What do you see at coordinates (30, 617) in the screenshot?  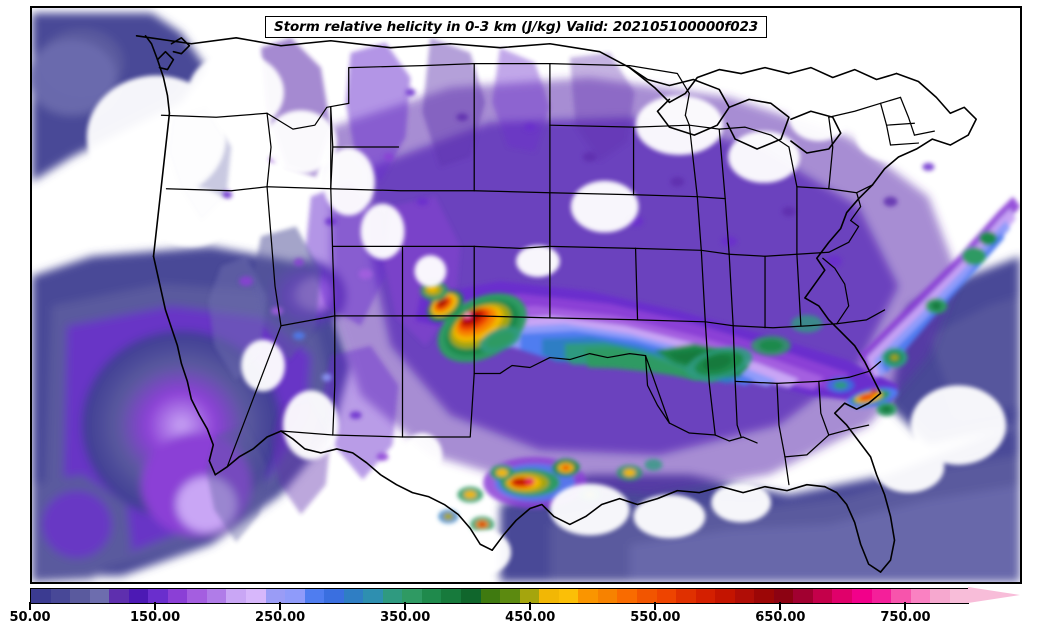 I see `colorbar-tick-label: 50.00` at bounding box center [30, 617].